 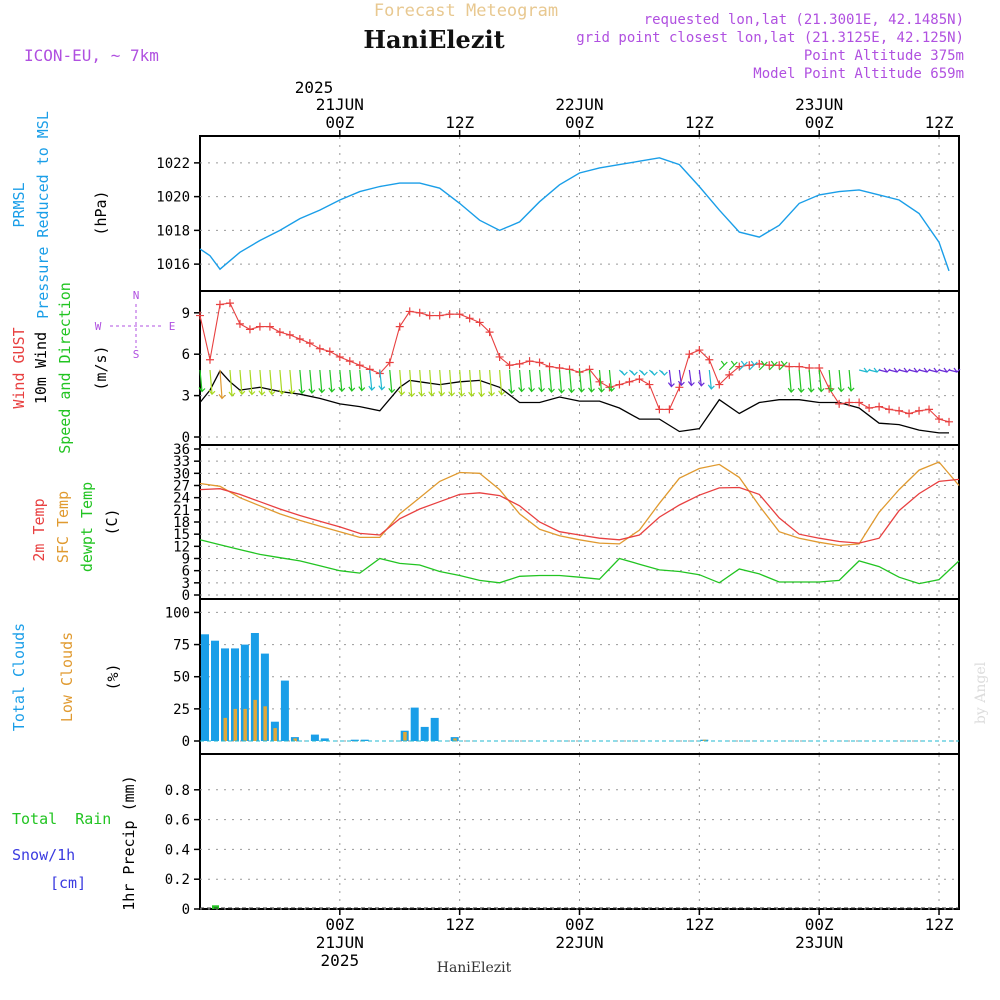 I want to click on precip-ytick-label: 0.8, so click(x=177, y=791).